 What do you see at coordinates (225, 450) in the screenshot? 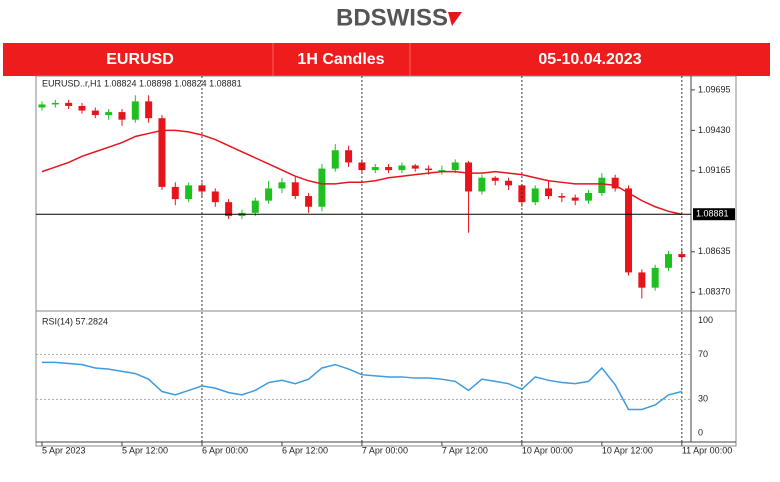
I see `x-tick-label: 6 Apr 00:00` at bounding box center [225, 450].